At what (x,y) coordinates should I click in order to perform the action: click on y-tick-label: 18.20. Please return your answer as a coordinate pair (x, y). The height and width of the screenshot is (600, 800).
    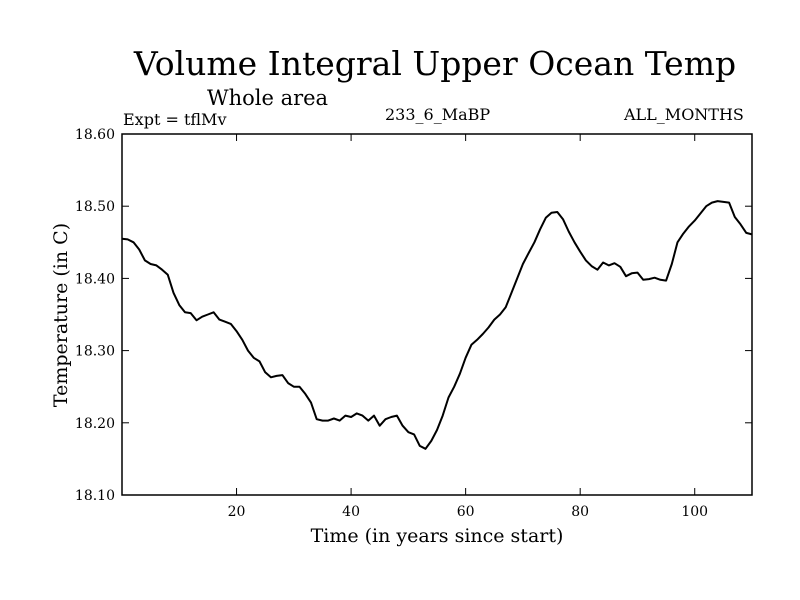
    Looking at the image, I should click on (95, 424).